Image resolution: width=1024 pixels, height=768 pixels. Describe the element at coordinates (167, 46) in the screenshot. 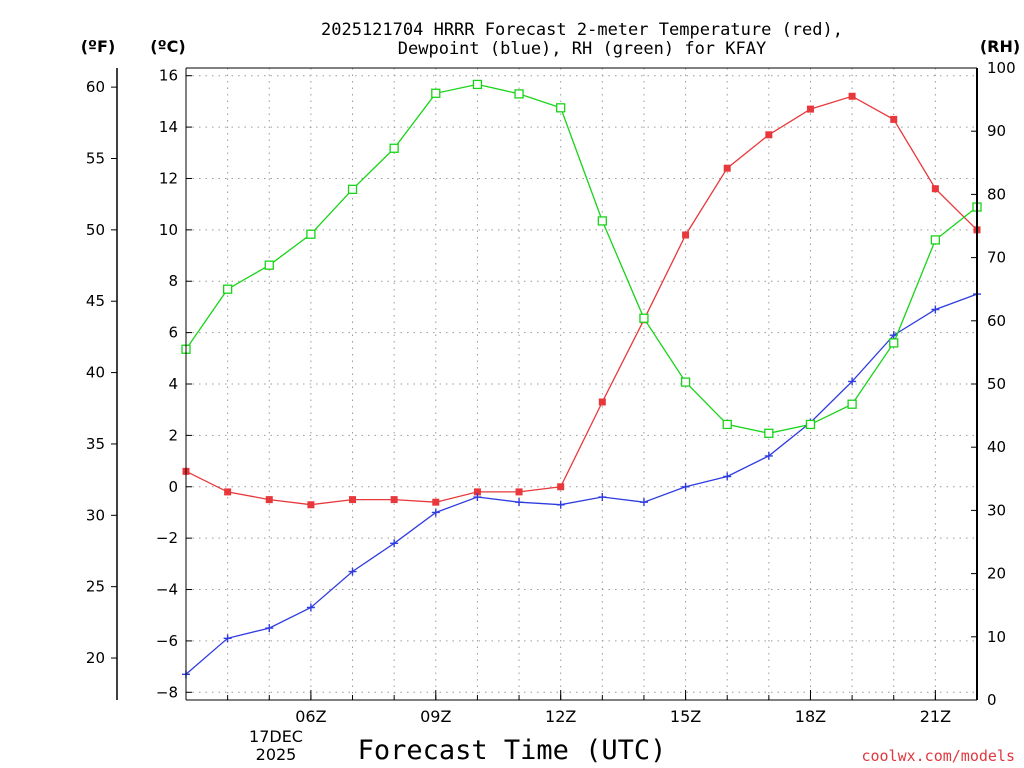

I see `celsius-unit-label: (ºC)` at that location.